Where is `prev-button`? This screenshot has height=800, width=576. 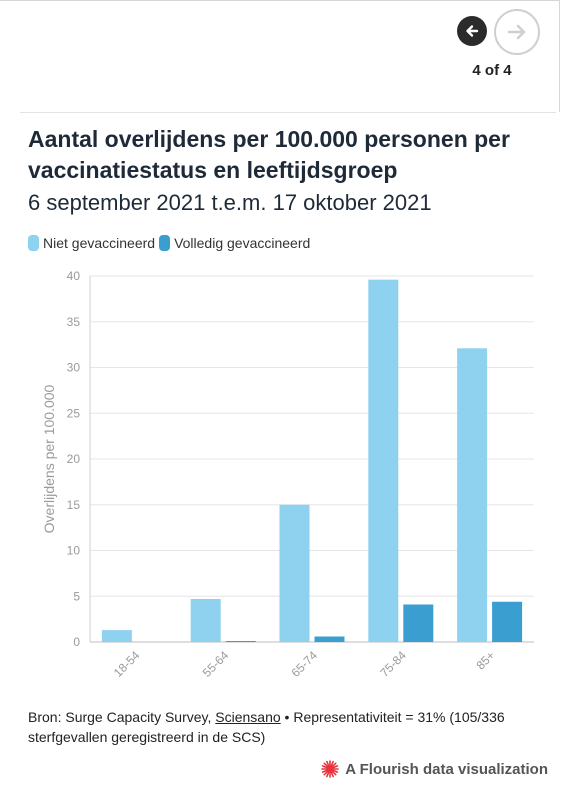 prev-button is located at coordinates (472, 31).